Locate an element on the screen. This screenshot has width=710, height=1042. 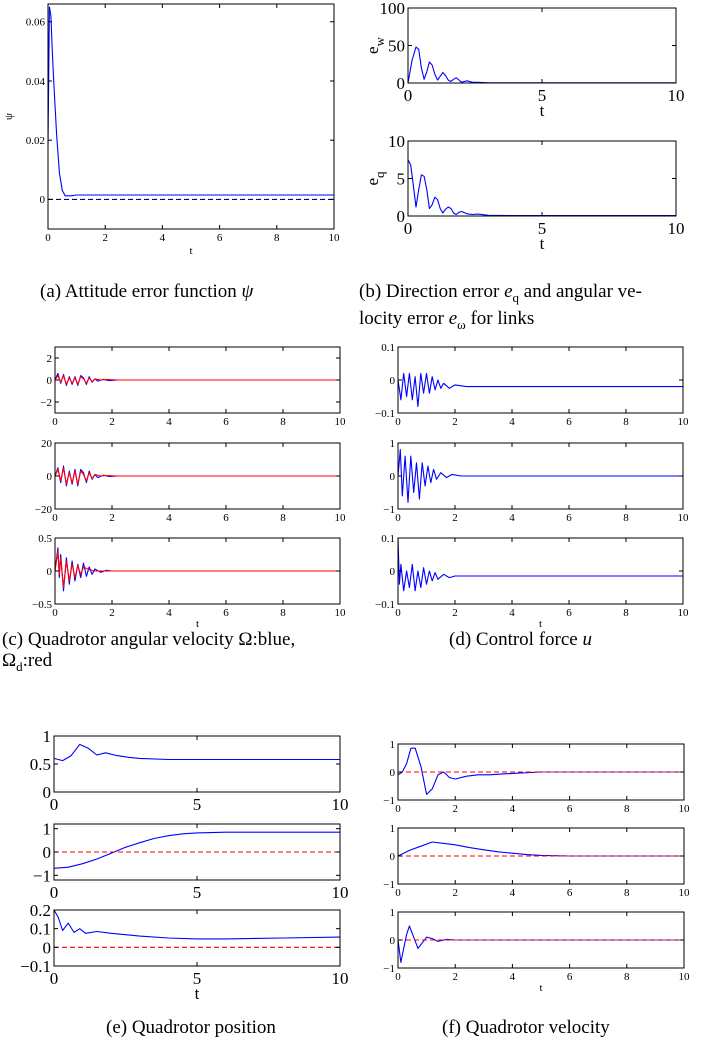
ytick-label-e1-0: 0 is located at coordinates (47, 792).